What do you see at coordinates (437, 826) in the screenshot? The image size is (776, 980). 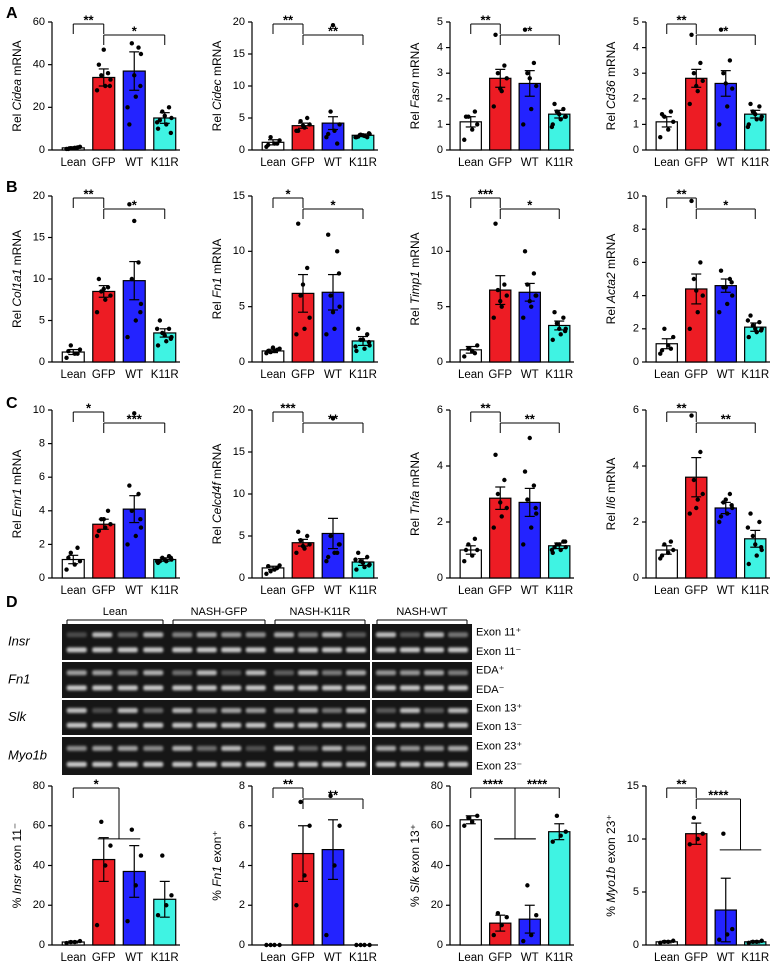 I see `y-tick-label: 60` at bounding box center [437, 826].